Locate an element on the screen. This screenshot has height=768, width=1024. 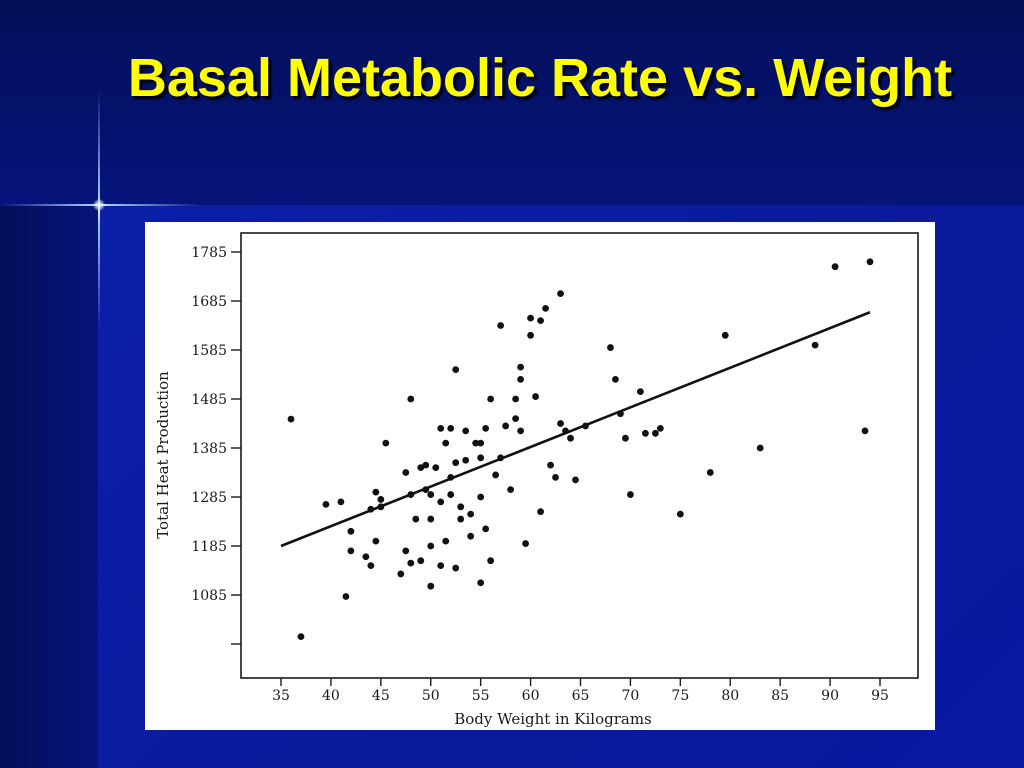
x-tick-label: 40 is located at coordinates (331, 696).